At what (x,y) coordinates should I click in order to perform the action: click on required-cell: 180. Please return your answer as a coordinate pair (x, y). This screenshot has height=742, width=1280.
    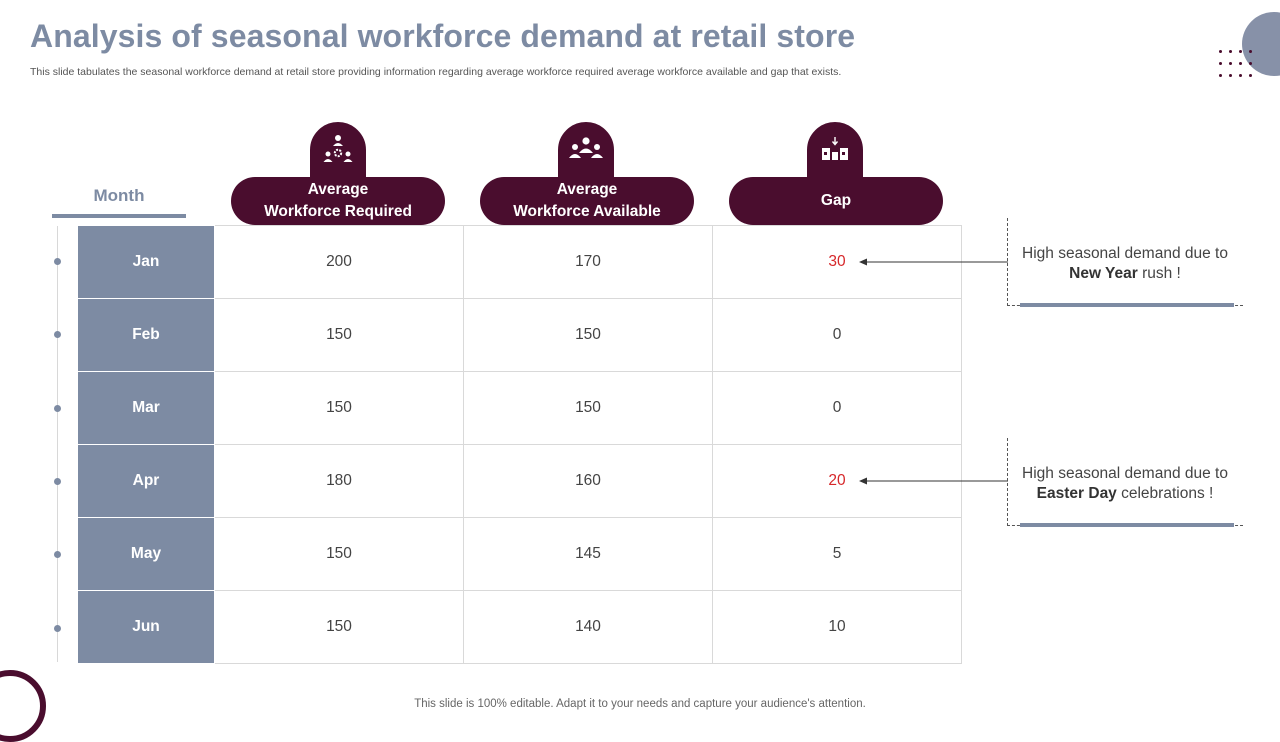
    Looking at the image, I should click on (339, 481).